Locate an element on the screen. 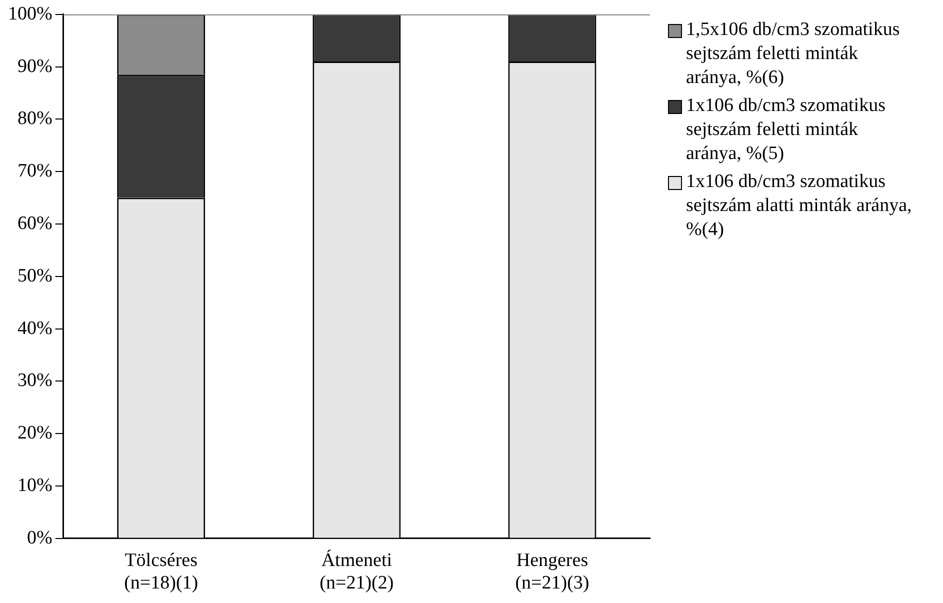  y-tick-label: 40% is located at coordinates (35, 328).